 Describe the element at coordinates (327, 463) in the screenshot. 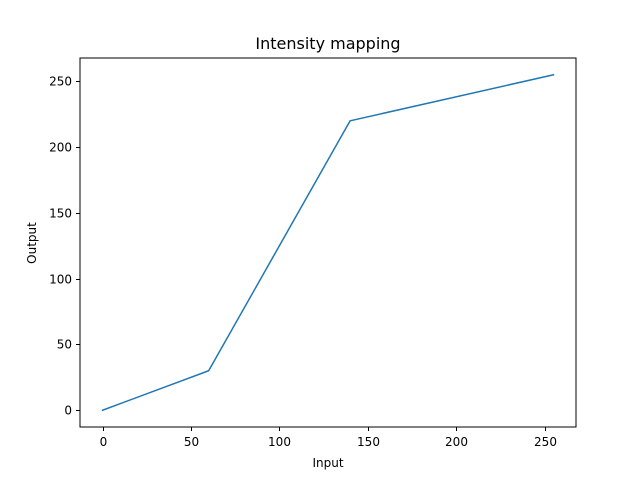

I see `x-axis-label: Input` at that location.